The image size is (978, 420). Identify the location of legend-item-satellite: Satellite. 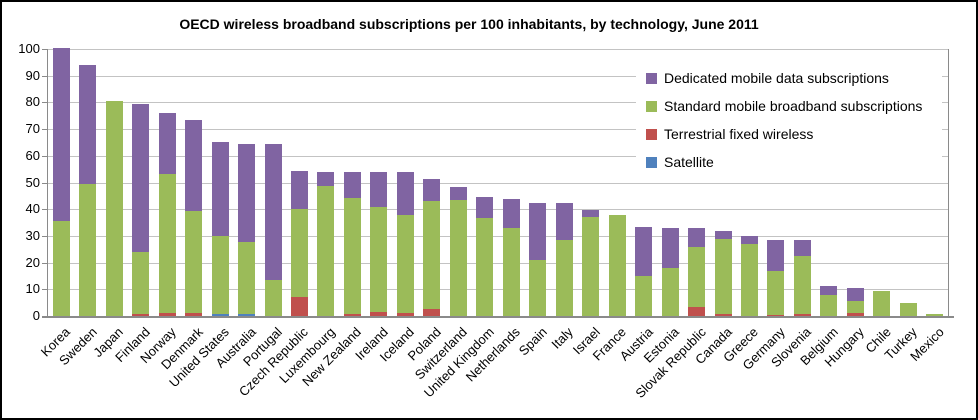
(794, 162).